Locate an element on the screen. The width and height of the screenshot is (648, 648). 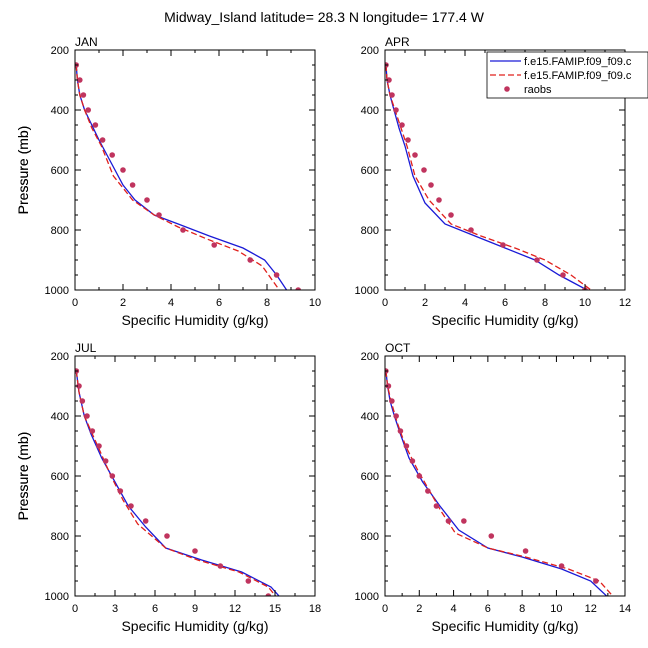
x-tick-label: 18 is located at coordinates (315, 609).